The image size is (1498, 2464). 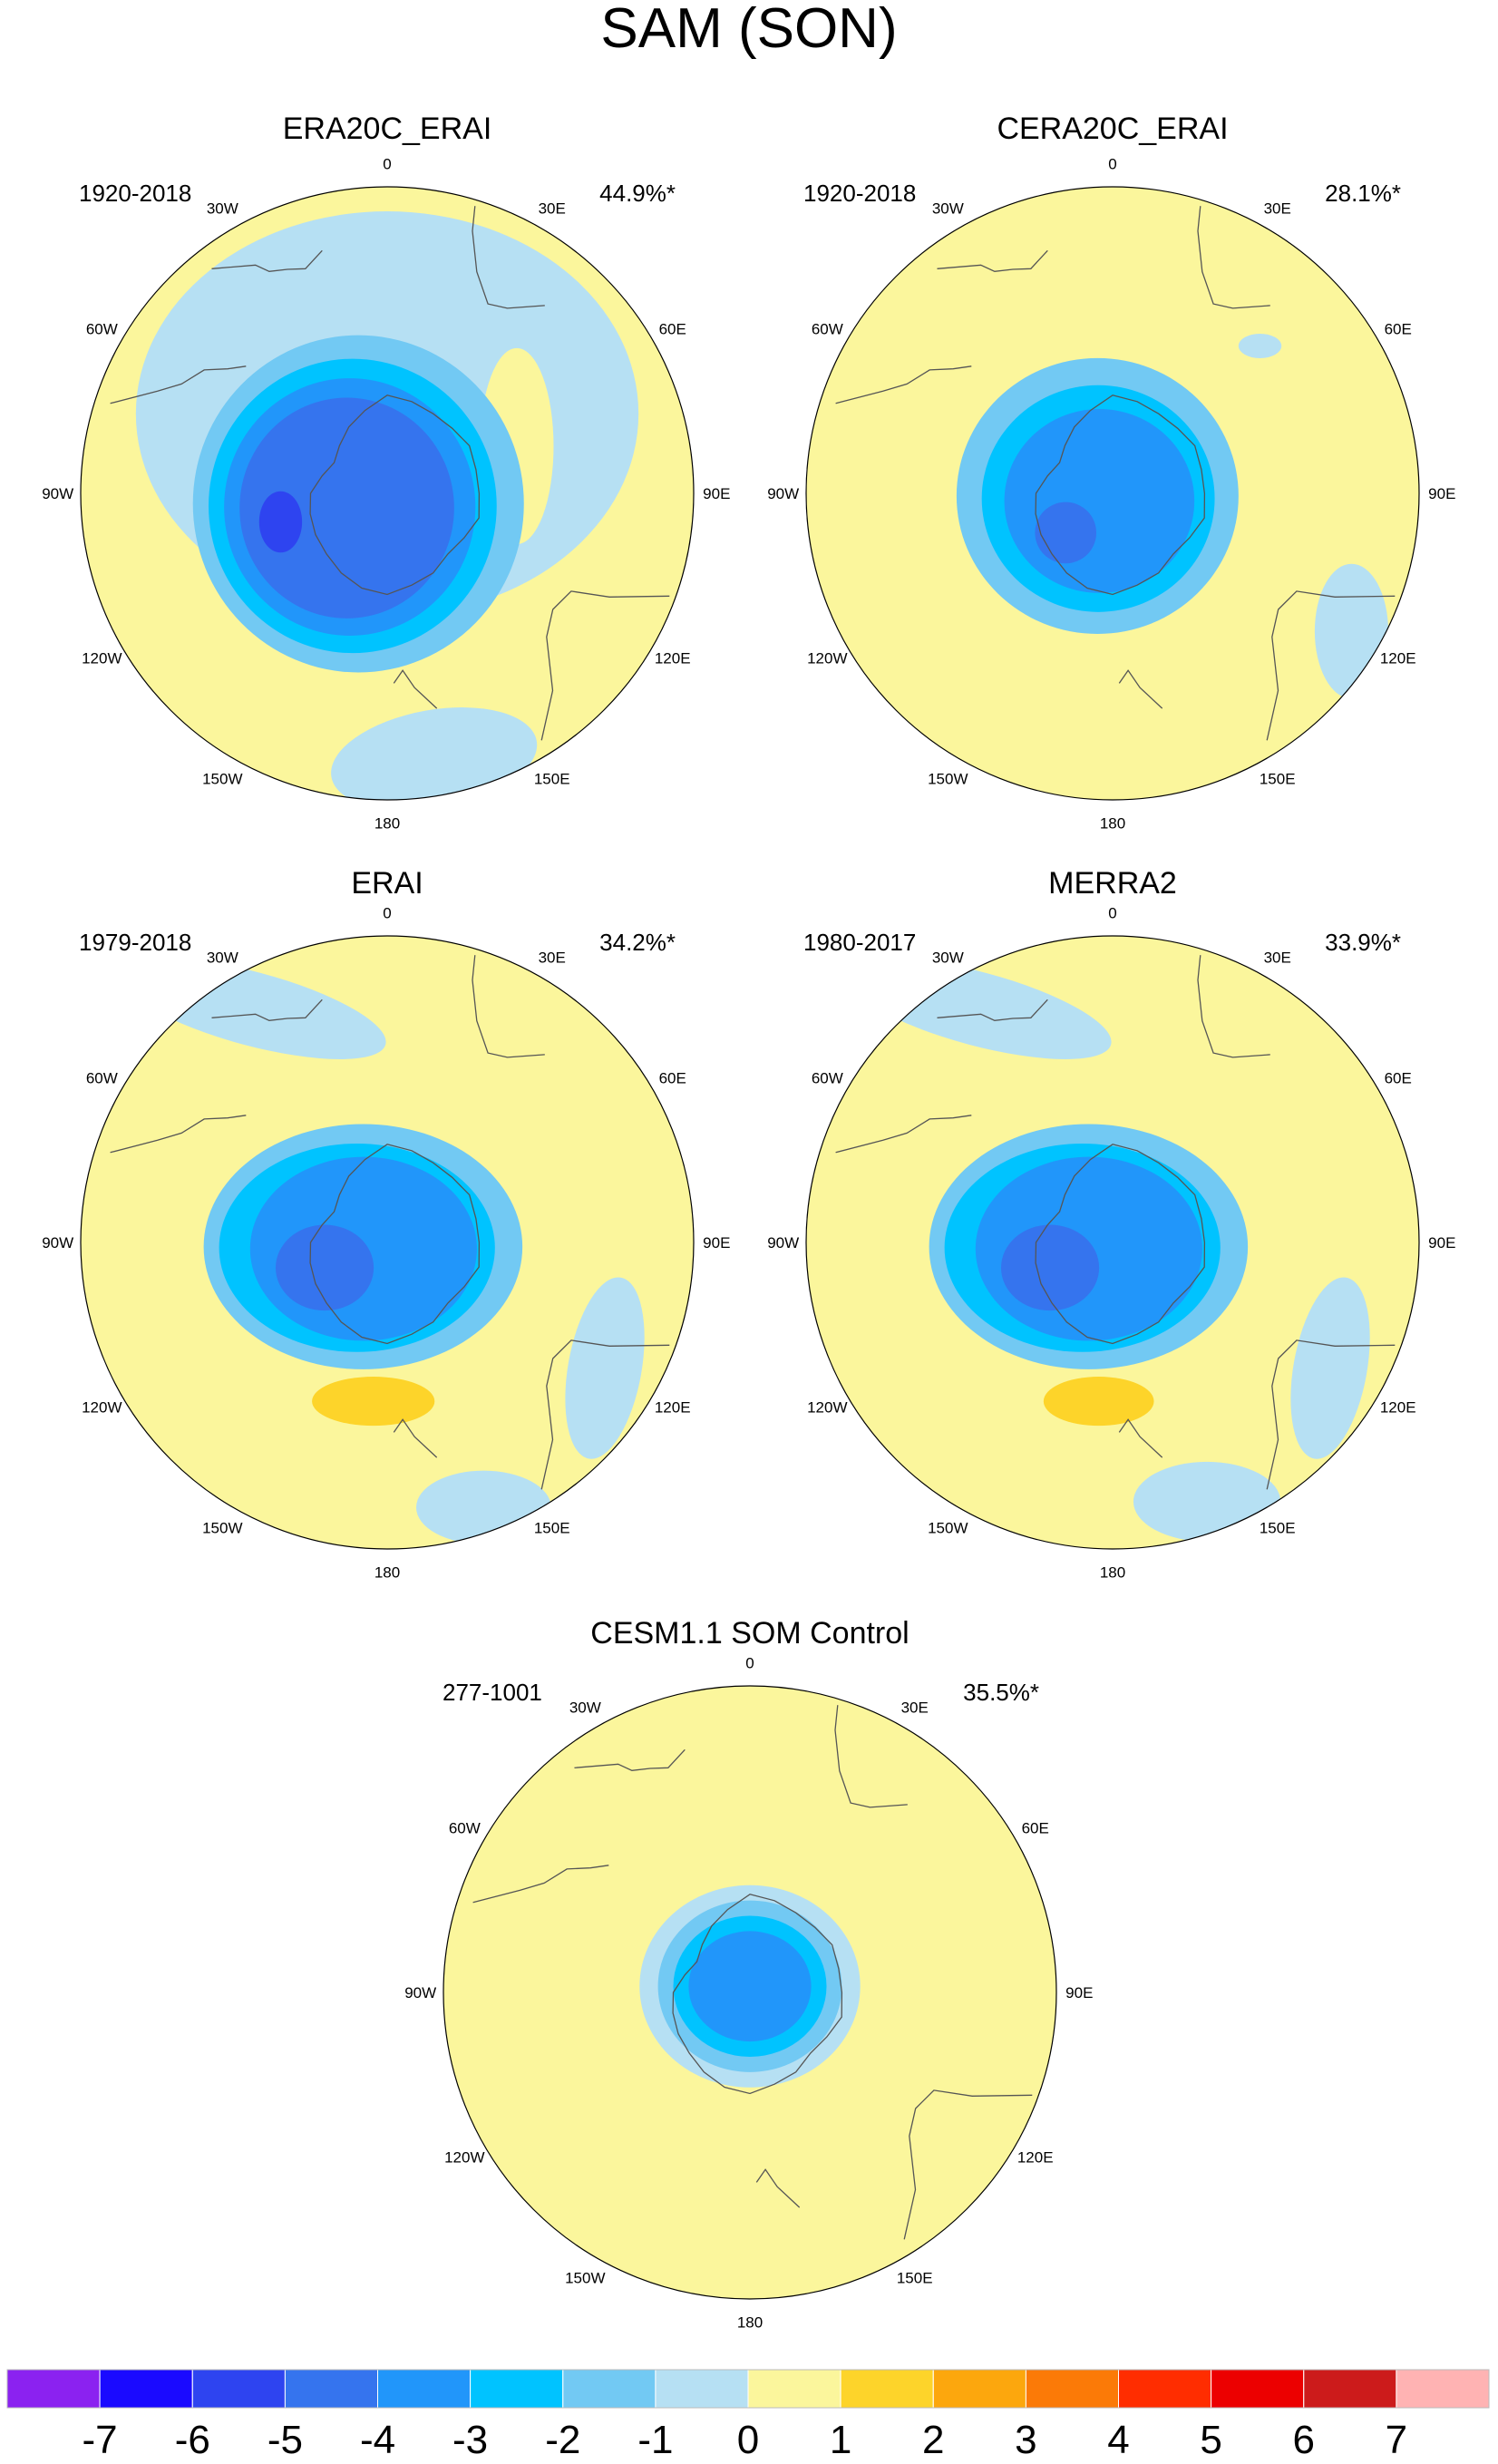 I want to click on period-label: 1920-2018, so click(x=135, y=193).